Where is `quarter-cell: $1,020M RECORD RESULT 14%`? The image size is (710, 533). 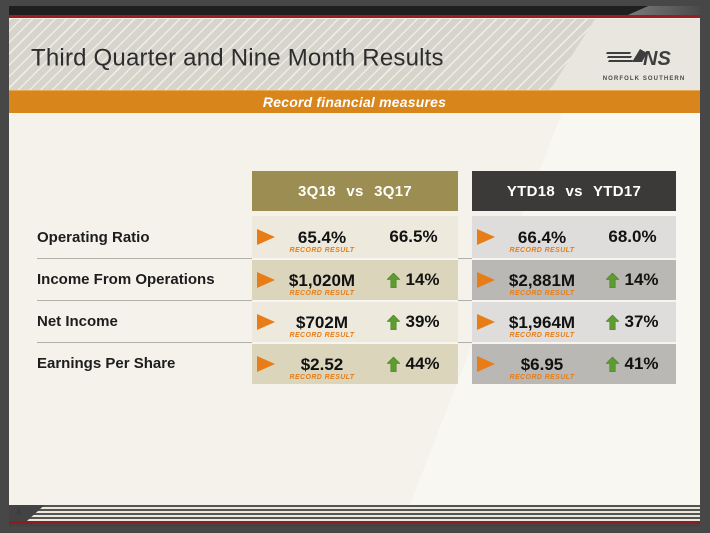
quarter-cell: $1,020M RECORD RESULT 14% is located at coordinates (355, 279).